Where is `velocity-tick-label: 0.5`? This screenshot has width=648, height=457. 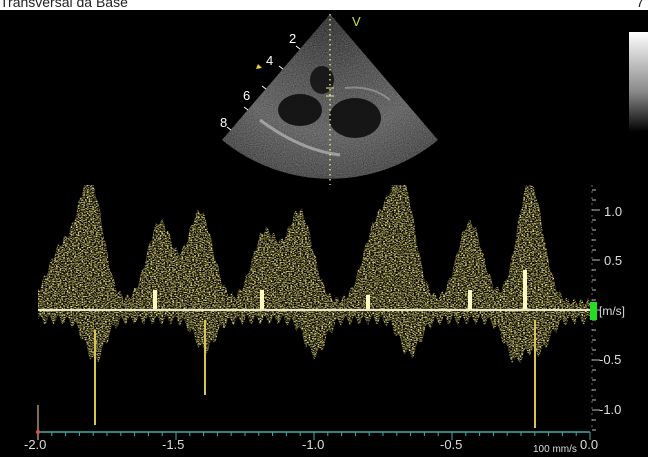 velocity-tick-label: 0.5 is located at coordinates (613, 260).